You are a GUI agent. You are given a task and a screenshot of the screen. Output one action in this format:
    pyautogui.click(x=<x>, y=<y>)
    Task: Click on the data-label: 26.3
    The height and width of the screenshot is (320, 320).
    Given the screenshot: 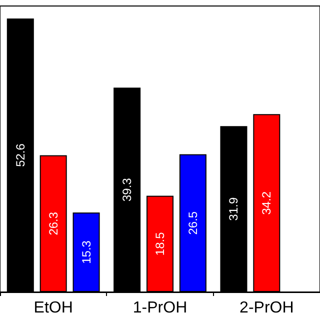 What is the action you would take?
    pyautogui.click(x=53, y=224)
    